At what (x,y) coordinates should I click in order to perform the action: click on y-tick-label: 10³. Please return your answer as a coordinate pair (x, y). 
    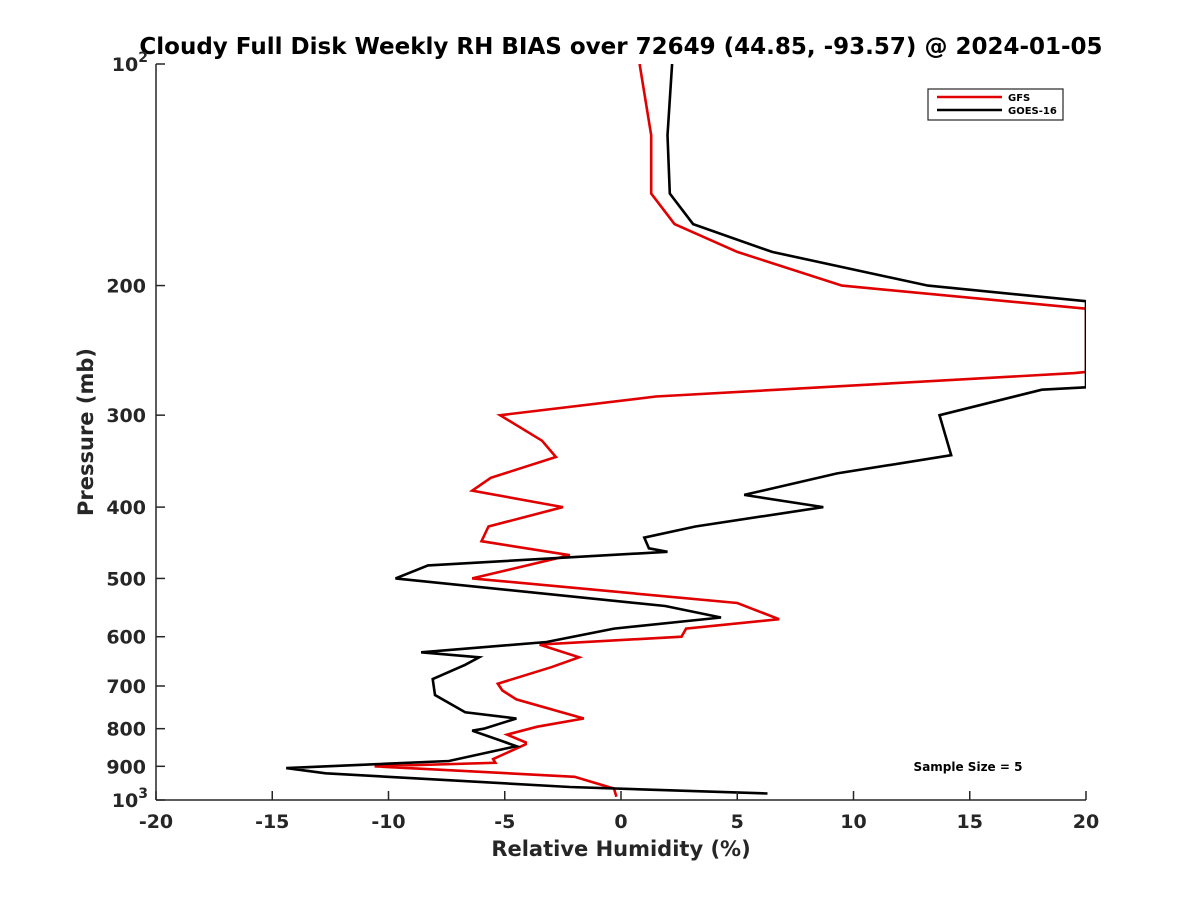
    Looking at the image, I should click on (130, 799).